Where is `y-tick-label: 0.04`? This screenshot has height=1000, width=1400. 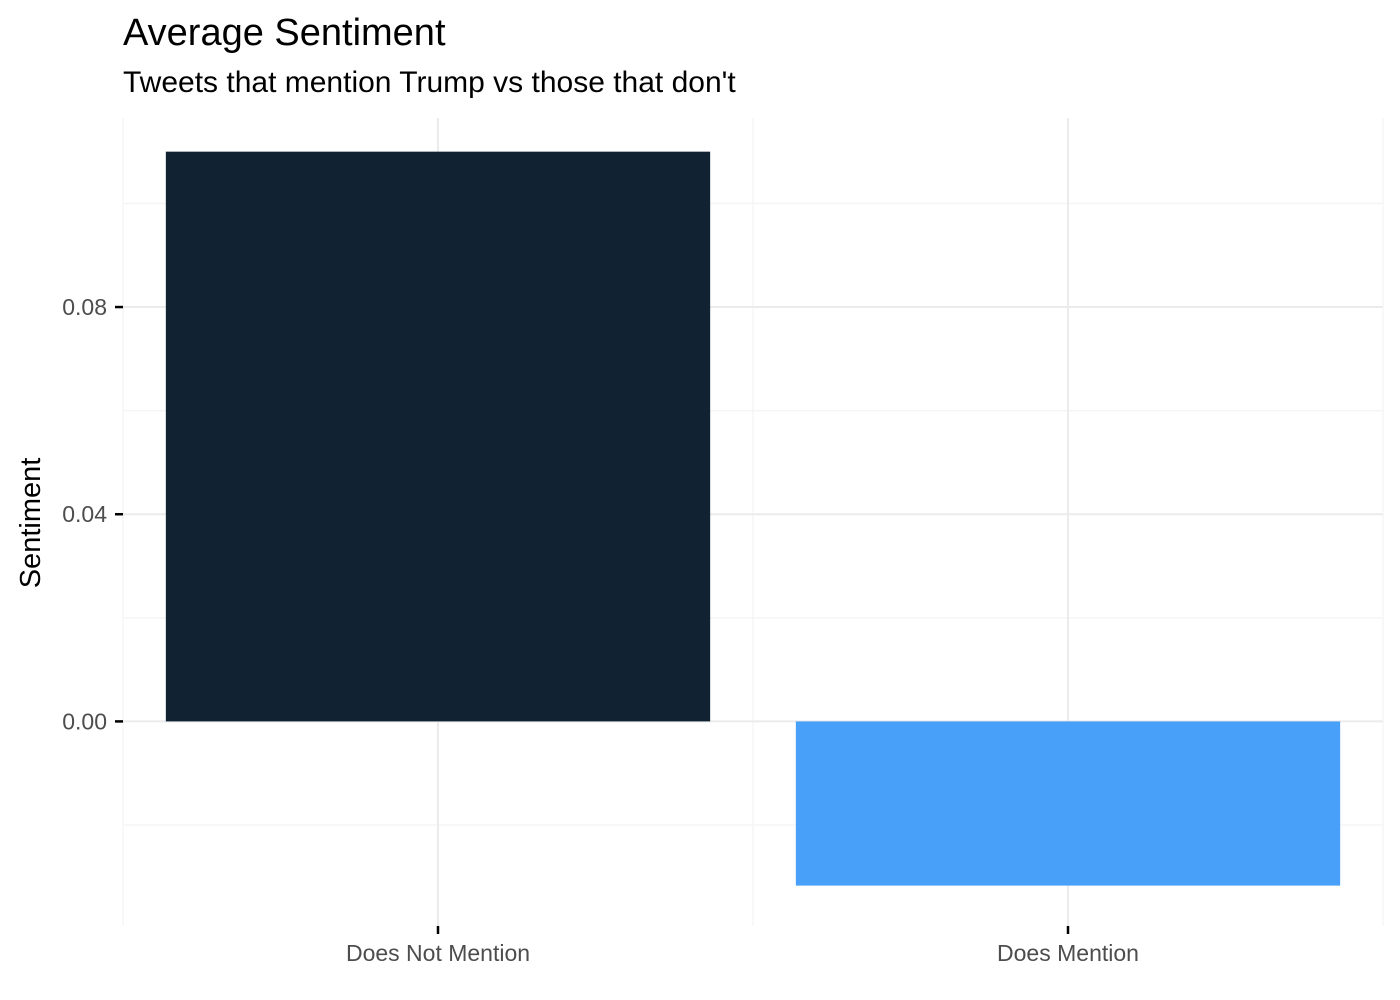
y-tick-label: 0.04 is located at coordinates (84, 514).